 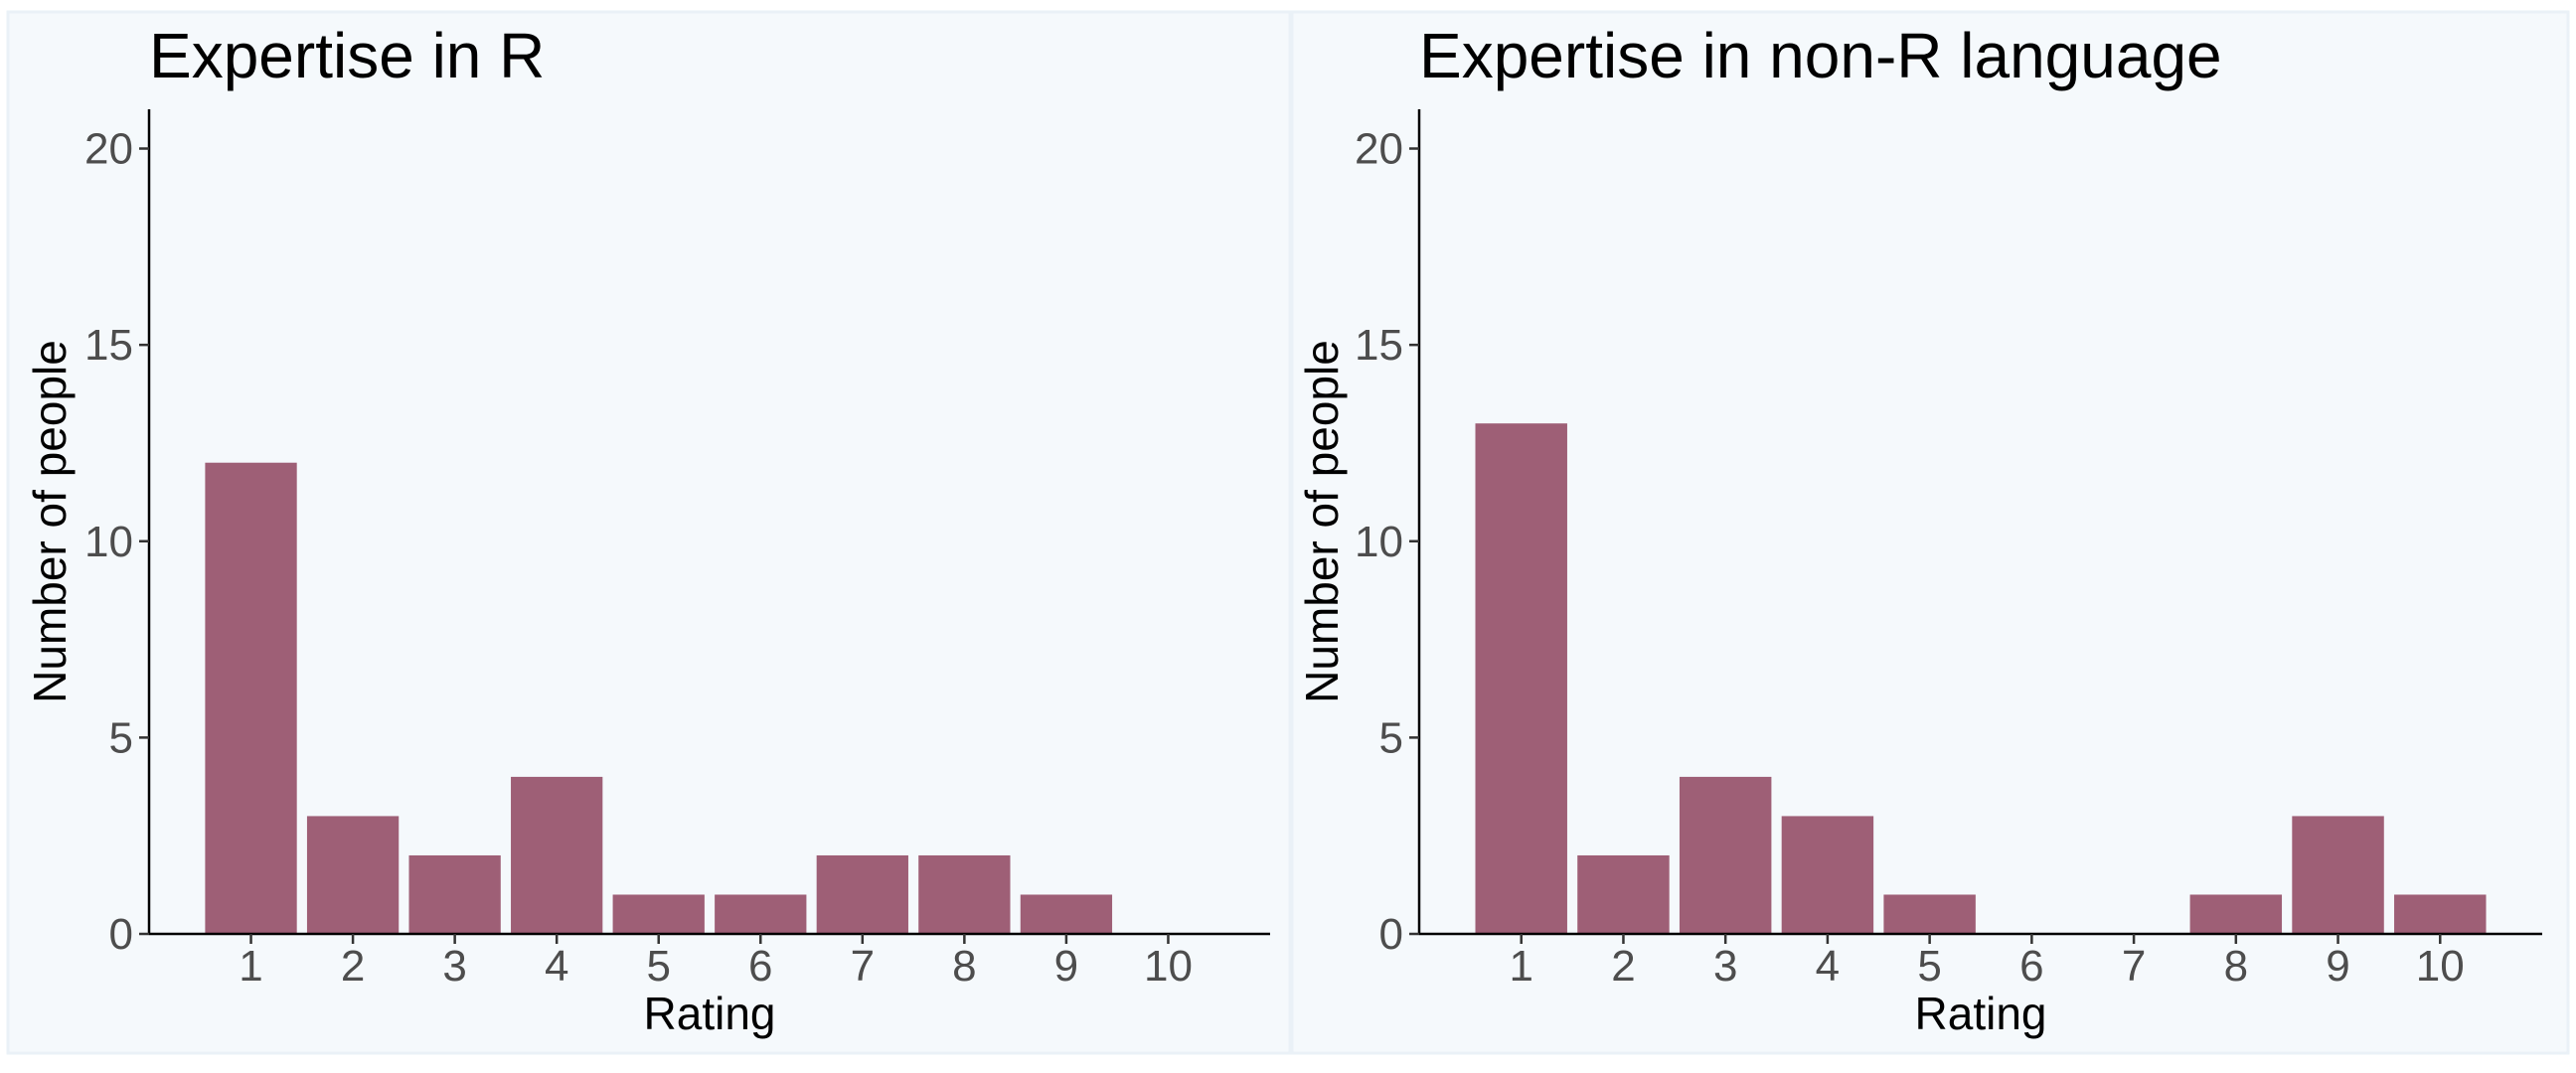 I want to click on panel-right-x-tick-label: 5, so click(x=1929, y=966).